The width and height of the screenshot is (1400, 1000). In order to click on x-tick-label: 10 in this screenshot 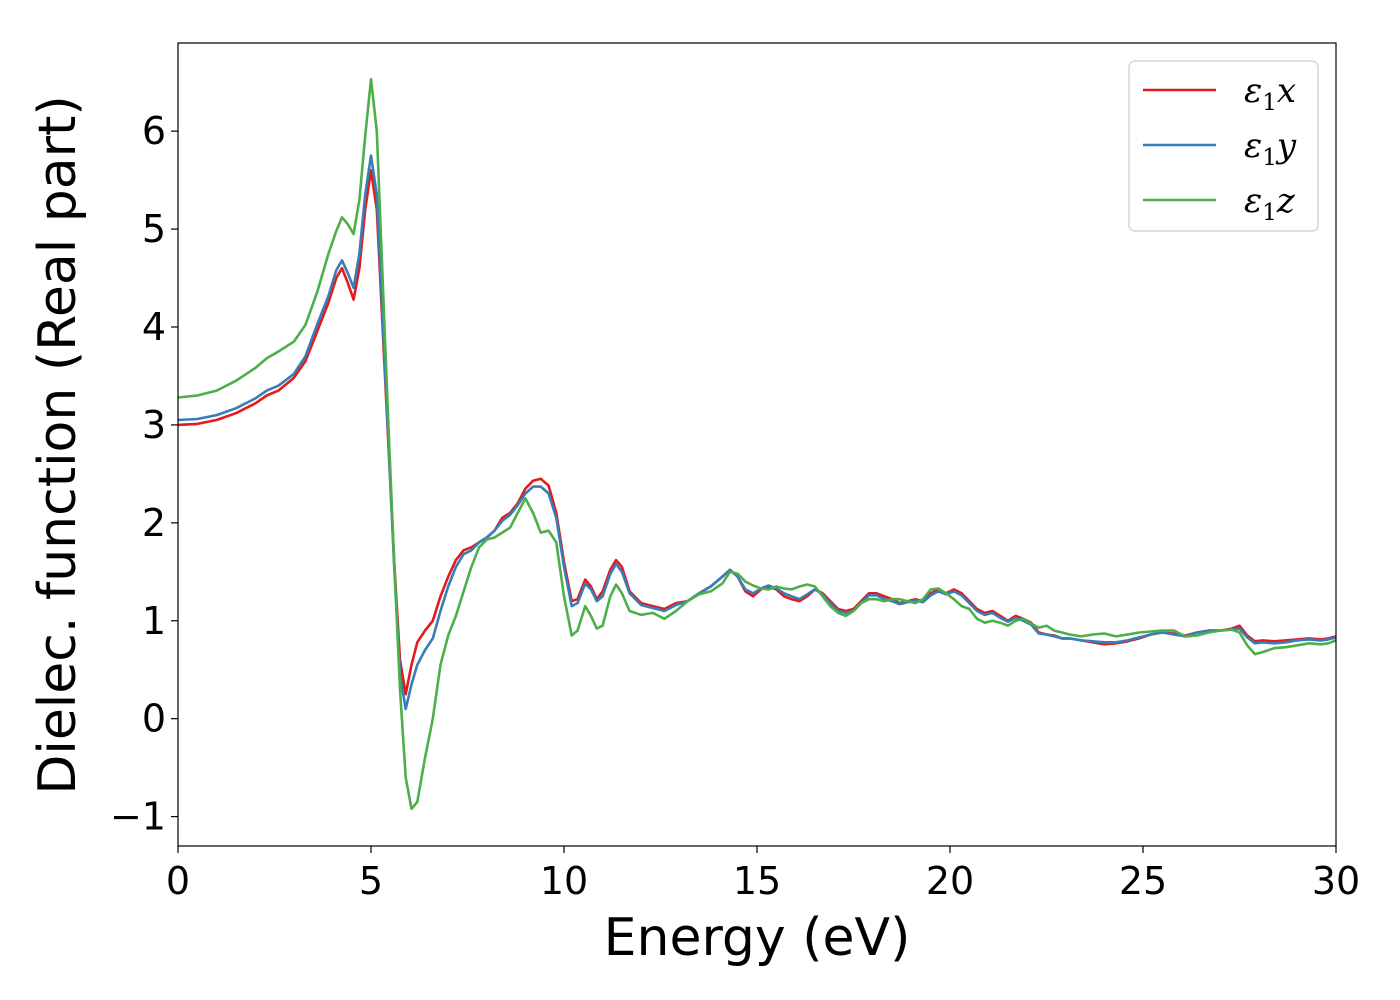, I will do `click(564, 881)`.